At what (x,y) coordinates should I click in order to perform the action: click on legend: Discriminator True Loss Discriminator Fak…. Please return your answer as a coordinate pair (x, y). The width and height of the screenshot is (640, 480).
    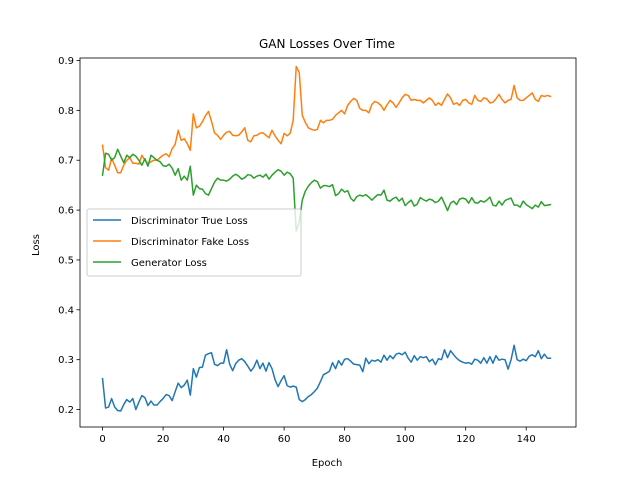
    Looking at the image, I should click on (194, 242).